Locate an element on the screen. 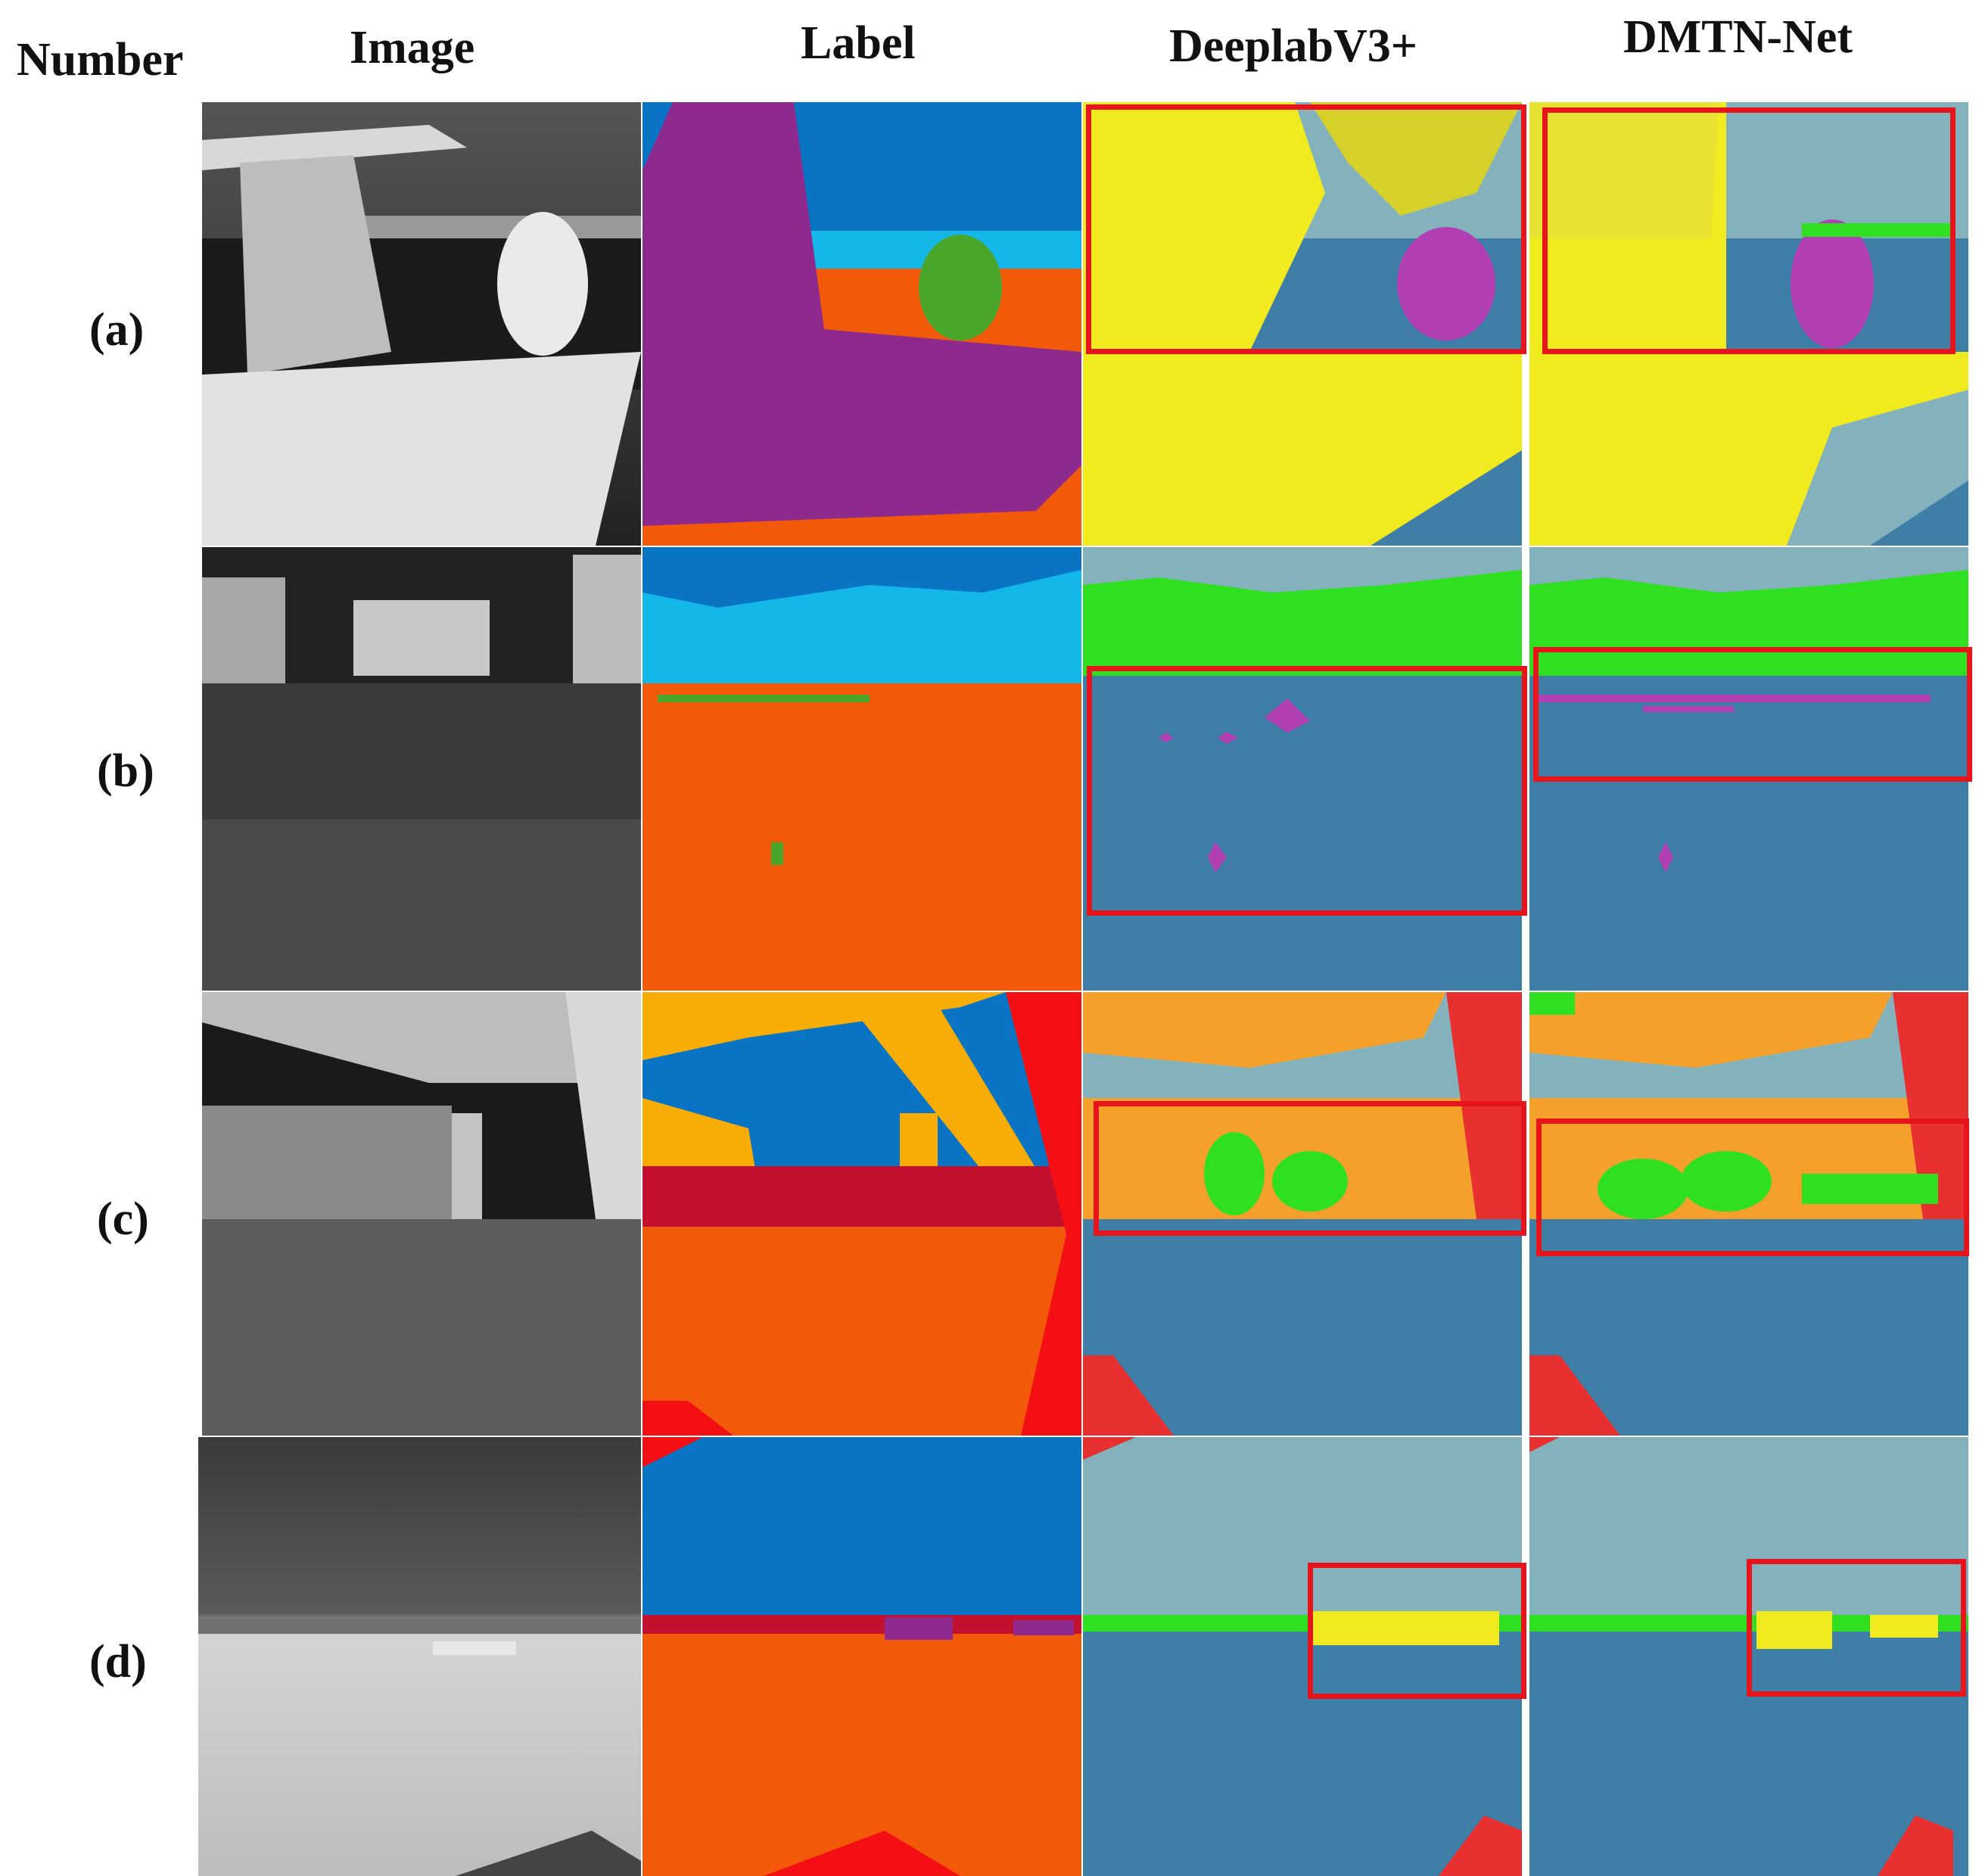  deeplab-prediction-b is located at coordinates (1302, 769).